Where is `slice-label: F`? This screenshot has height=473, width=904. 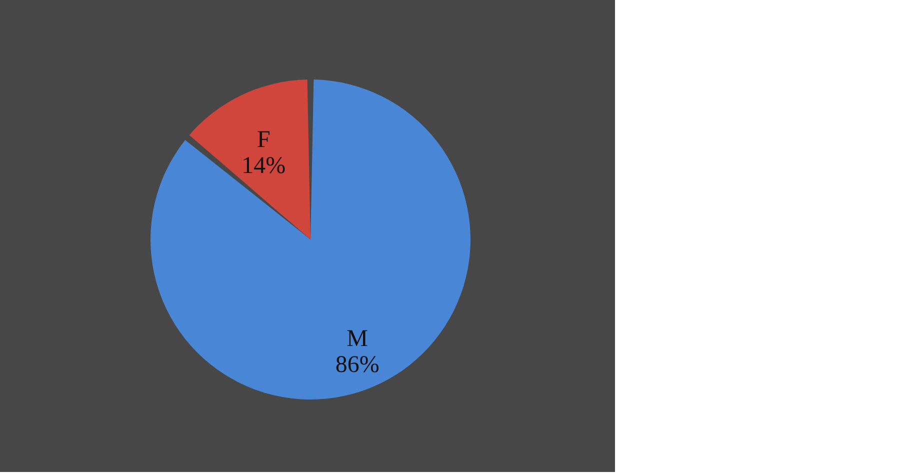
slice-label: F is located at coordinates (263, 139).